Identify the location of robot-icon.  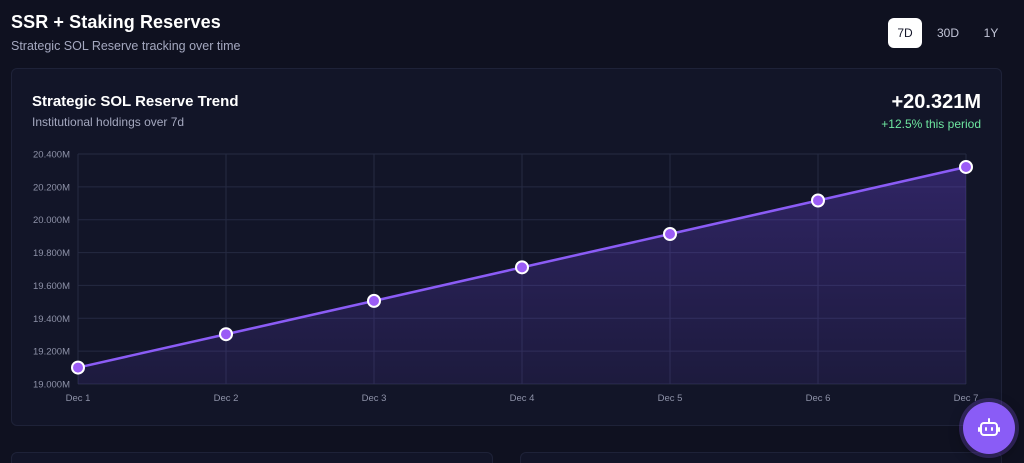
(989, 428).